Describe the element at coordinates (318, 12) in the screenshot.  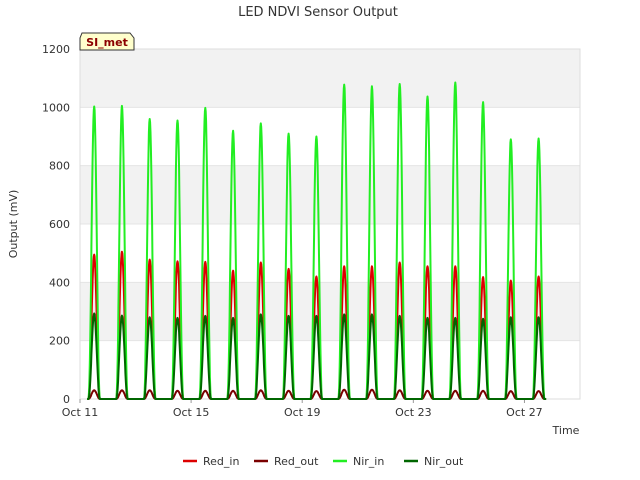
I see `chart-title: LED NDVI Sensor Output` at that location.